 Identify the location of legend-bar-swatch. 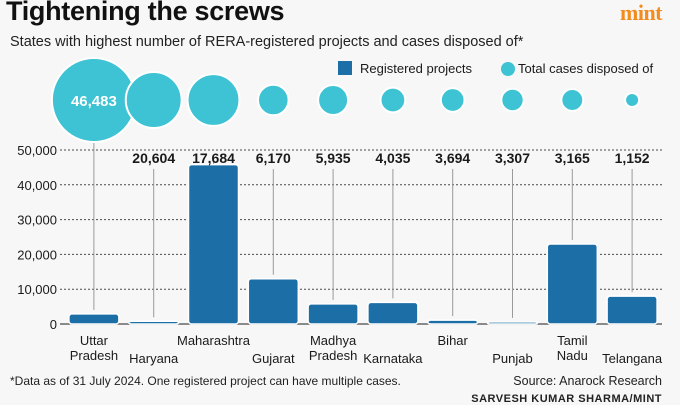
(345, 68).